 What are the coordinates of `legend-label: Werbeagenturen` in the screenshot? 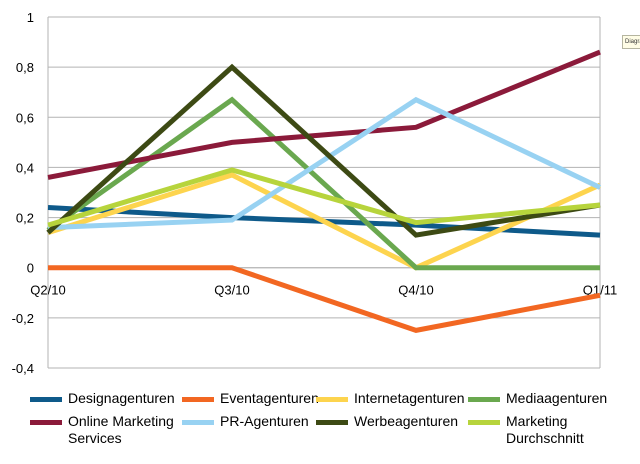 It's located at (406, 421).